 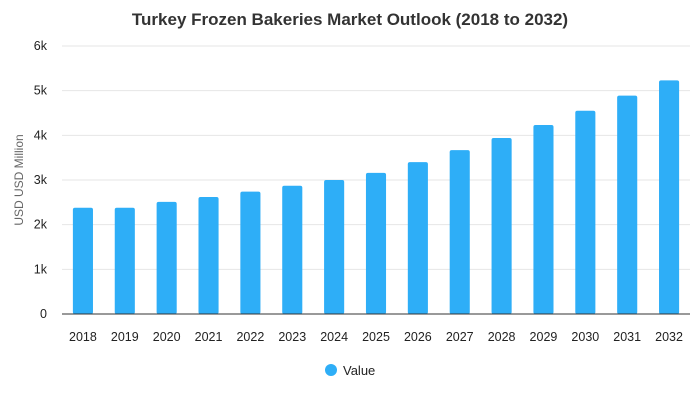 What do you see at coordinates (41, 91) in the screenshot?
I see `y-tick-label: 5k` at bounding box center [41, 91].